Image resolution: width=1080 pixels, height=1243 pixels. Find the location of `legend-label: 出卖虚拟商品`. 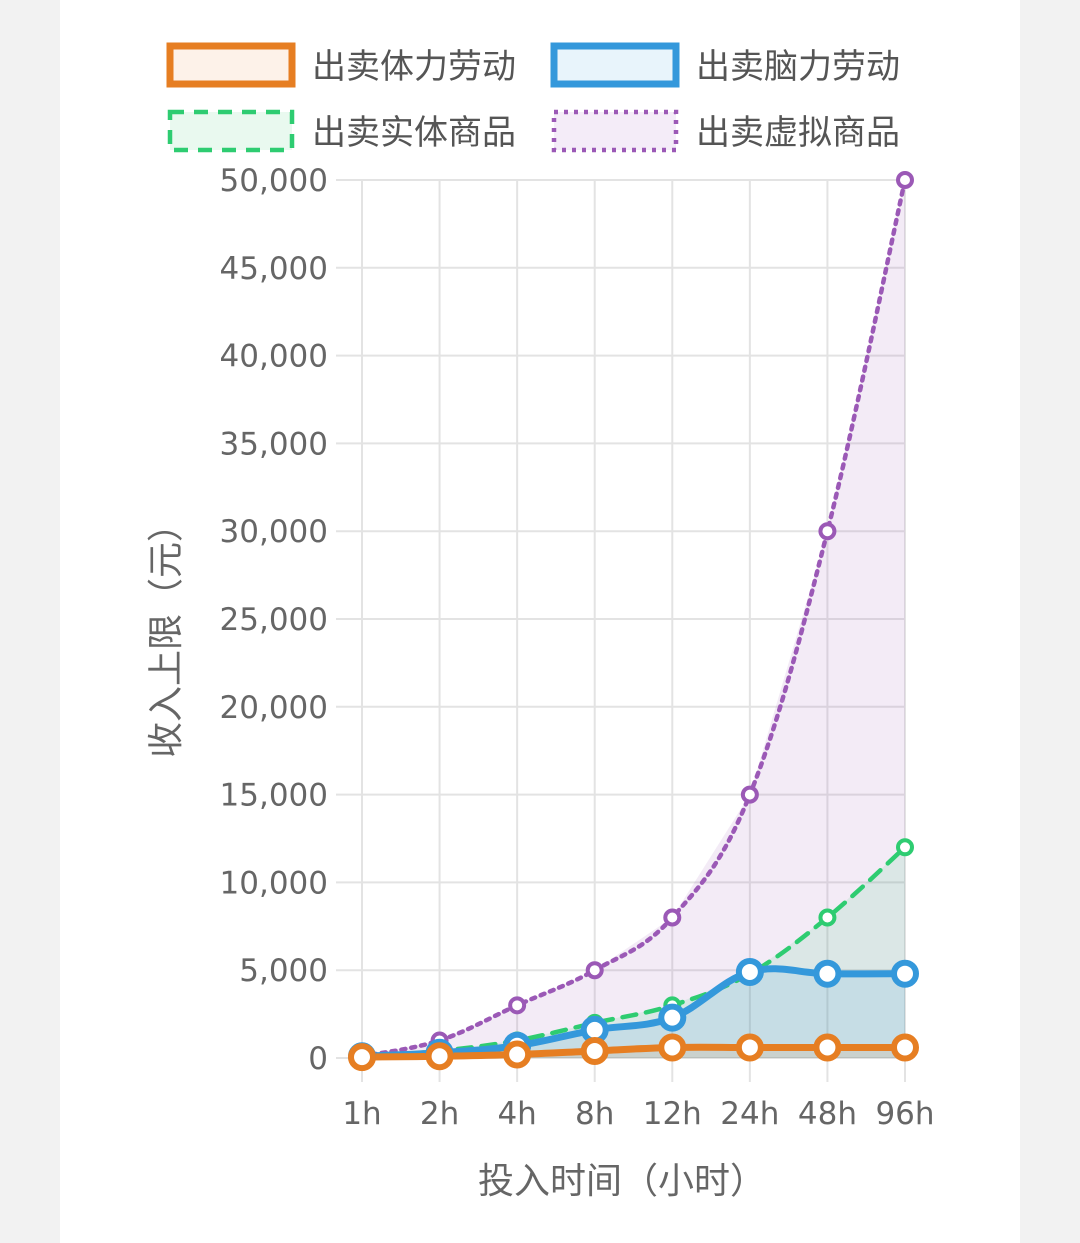

legend-label: 出卖虚拟商品 is located at coordinates (798, 133).